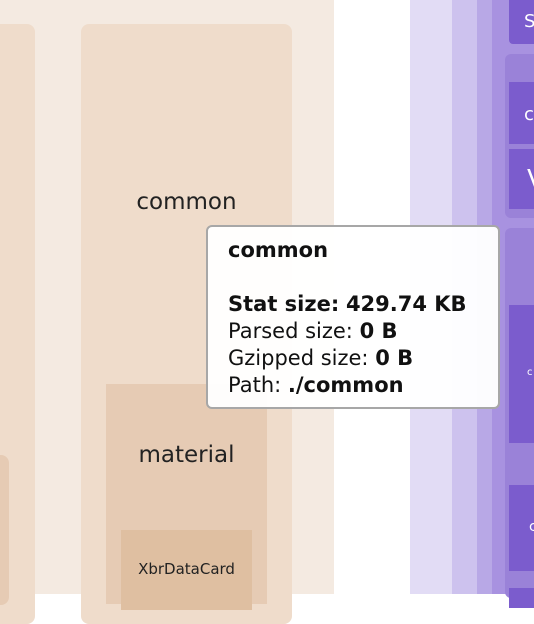  I want to click on right-label-1: S, so click(529, 21).